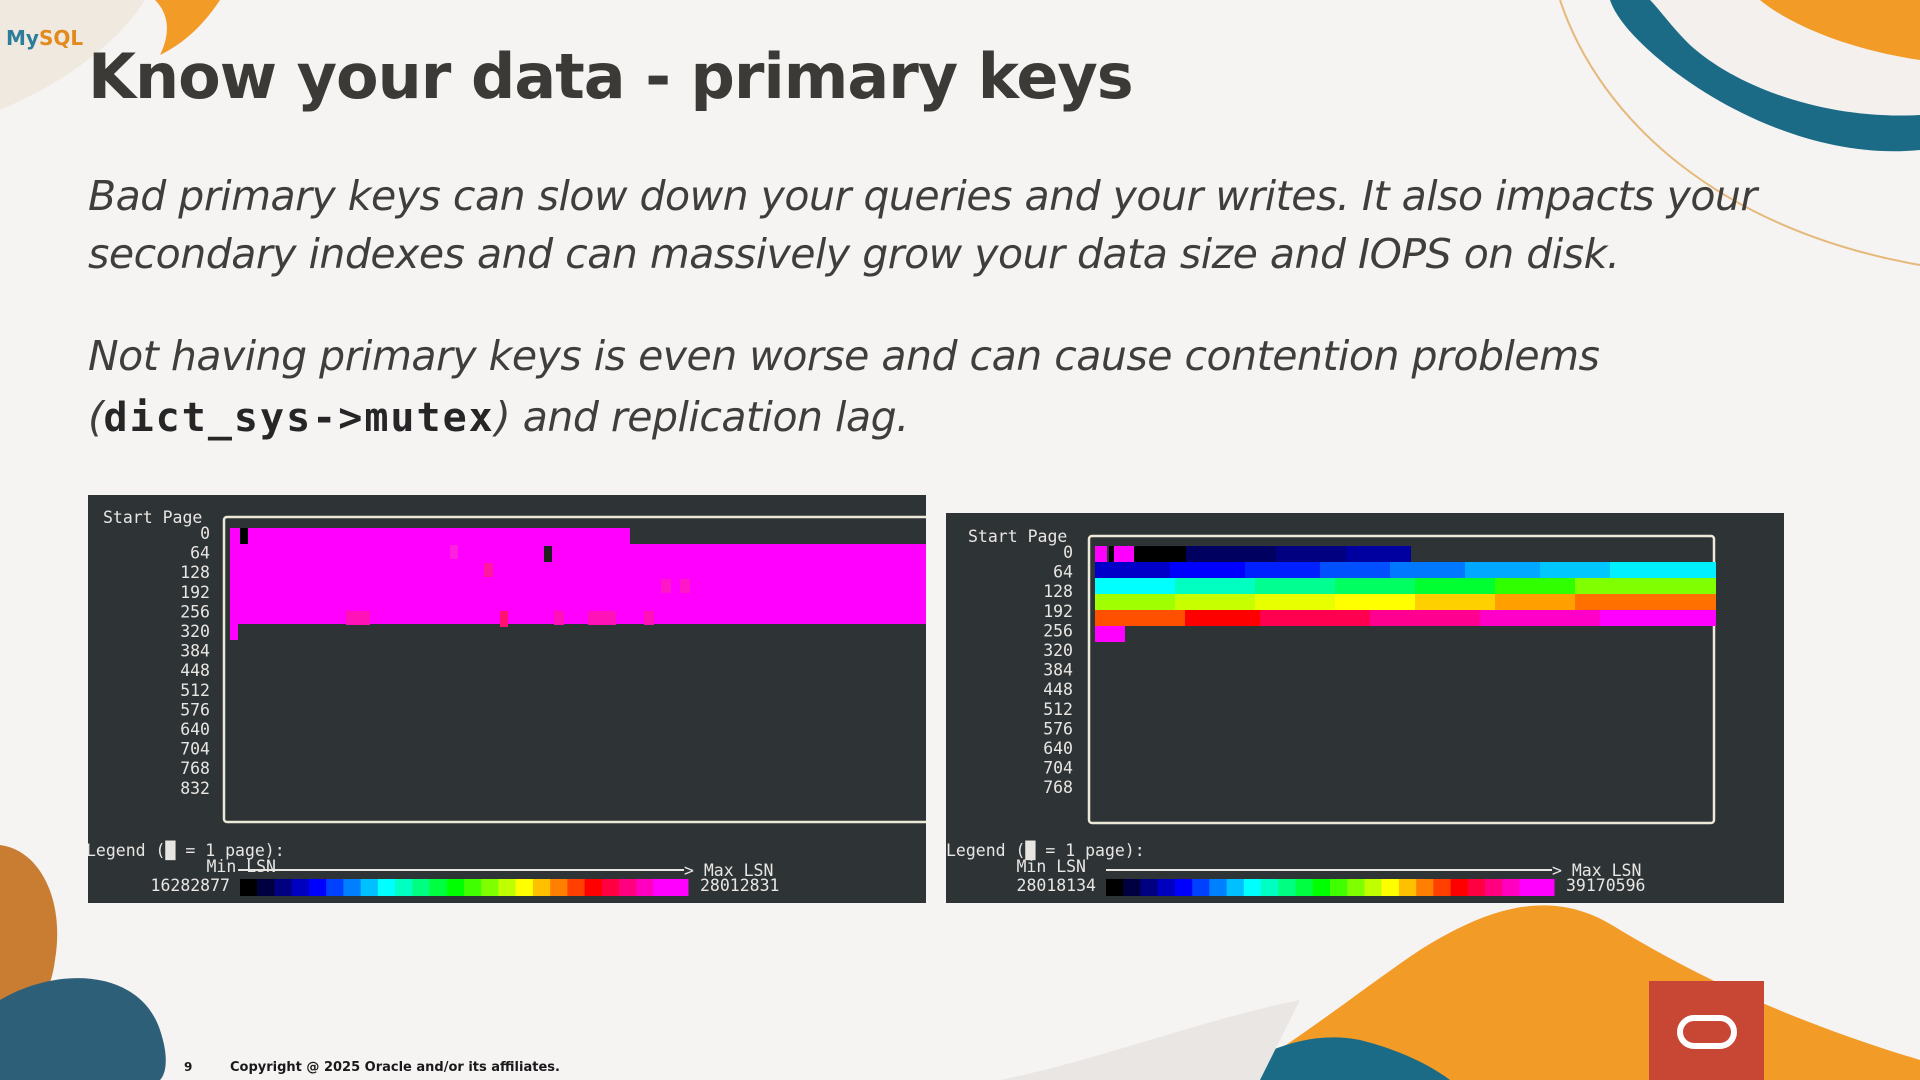 The width and height of the screenshot is (1920, 1080). Describe the element at coordinates (195, 631) in the screenshot. I see `row-label: 320` at that location.